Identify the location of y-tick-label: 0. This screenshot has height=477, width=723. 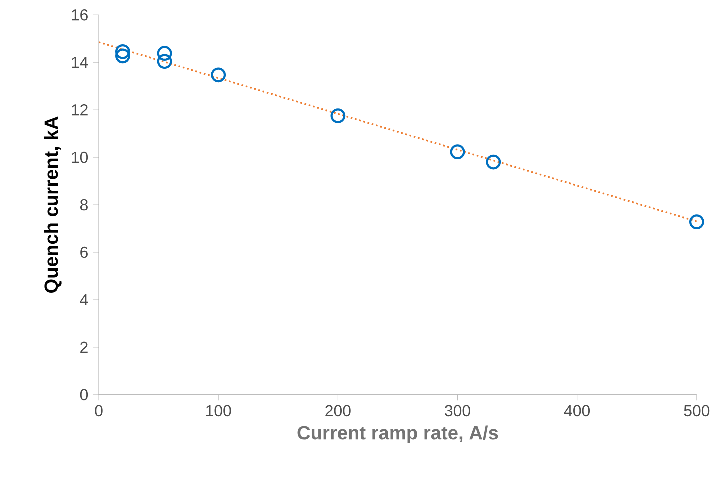
(84, 395).